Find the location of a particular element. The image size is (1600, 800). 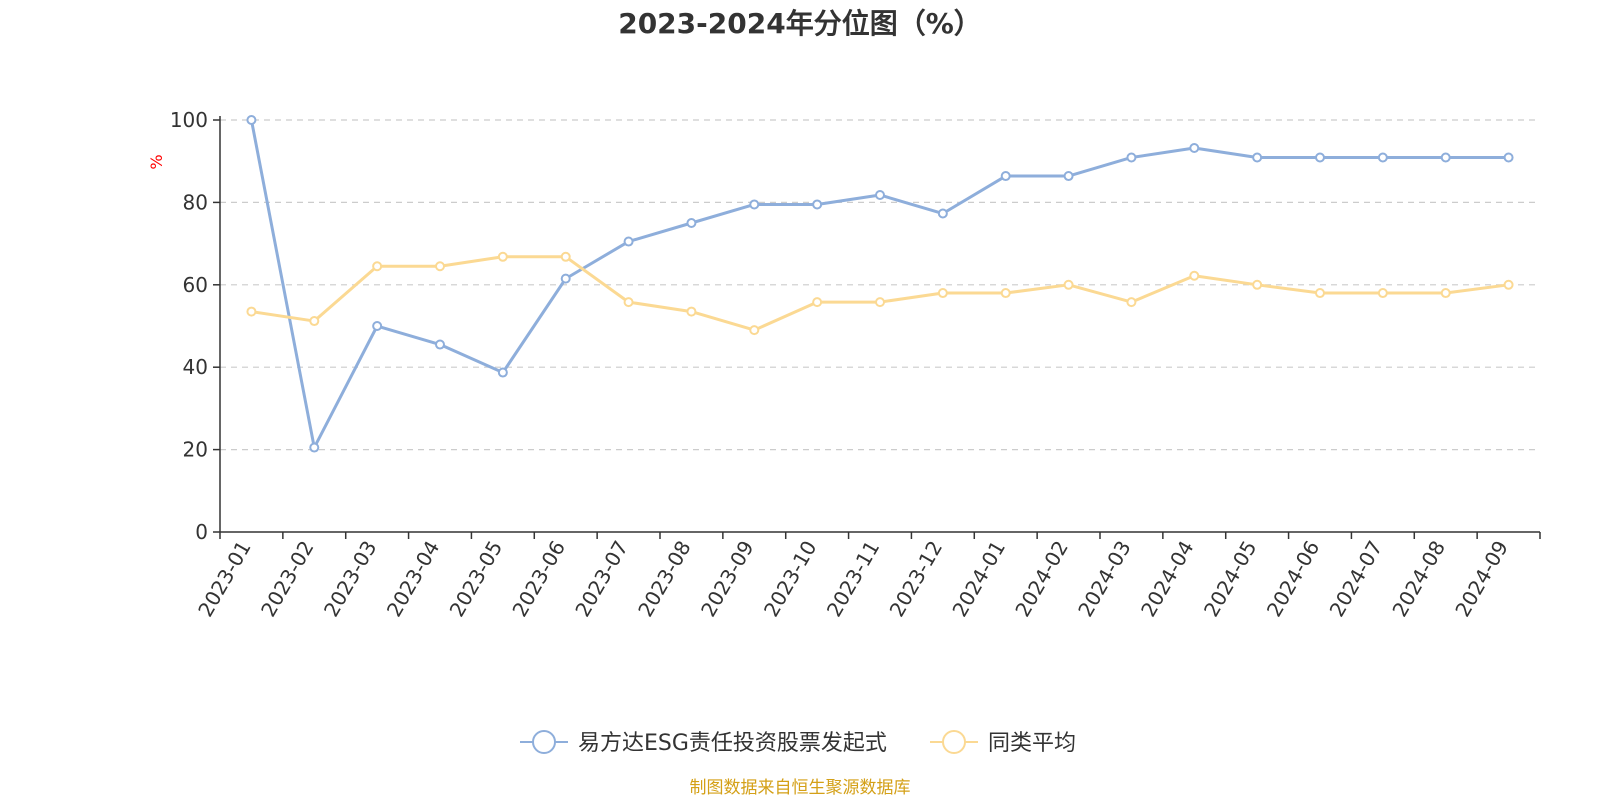

x-tick-label: 2024-07 is located at coordinates (1356, 579).